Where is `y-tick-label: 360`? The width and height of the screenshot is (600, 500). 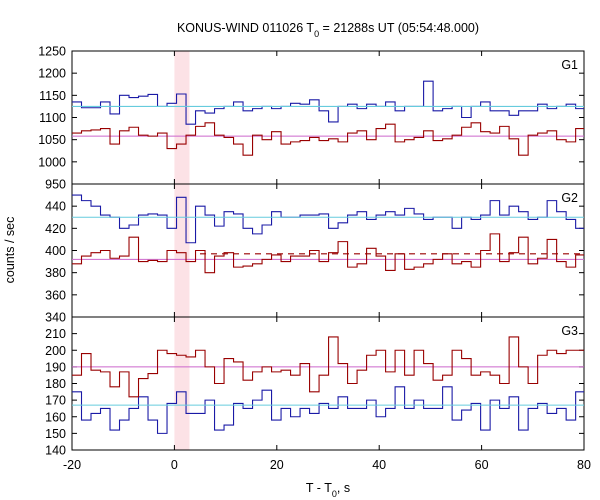
y-tick-label: 360 is located at coordinates (55, 295).